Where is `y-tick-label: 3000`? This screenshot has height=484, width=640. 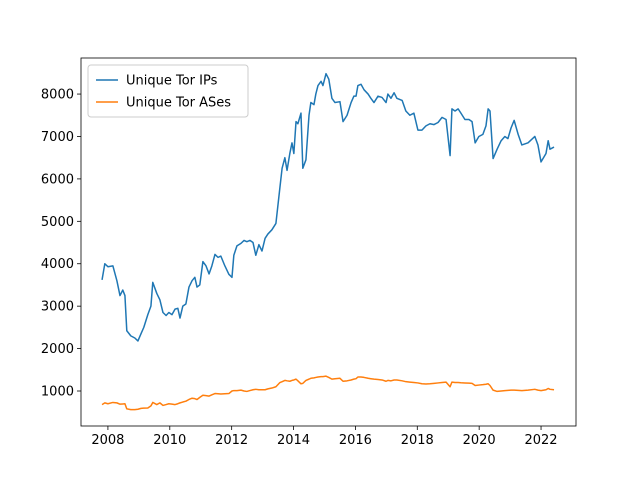 y-tick-label: 3000 is located at coordinates (57, 307).